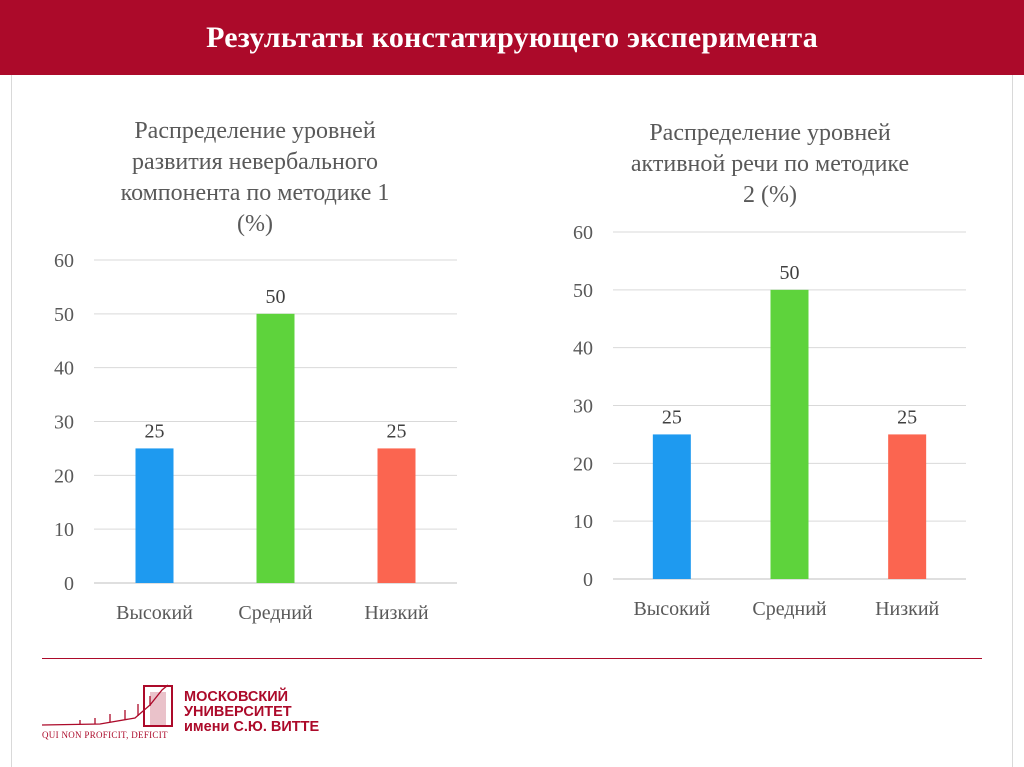 This screenshot has width=1024, height=767. Describe the element at coordinates (64, 423) in the screenshot. I see `chart1-y-tick-label: 30` at that location.